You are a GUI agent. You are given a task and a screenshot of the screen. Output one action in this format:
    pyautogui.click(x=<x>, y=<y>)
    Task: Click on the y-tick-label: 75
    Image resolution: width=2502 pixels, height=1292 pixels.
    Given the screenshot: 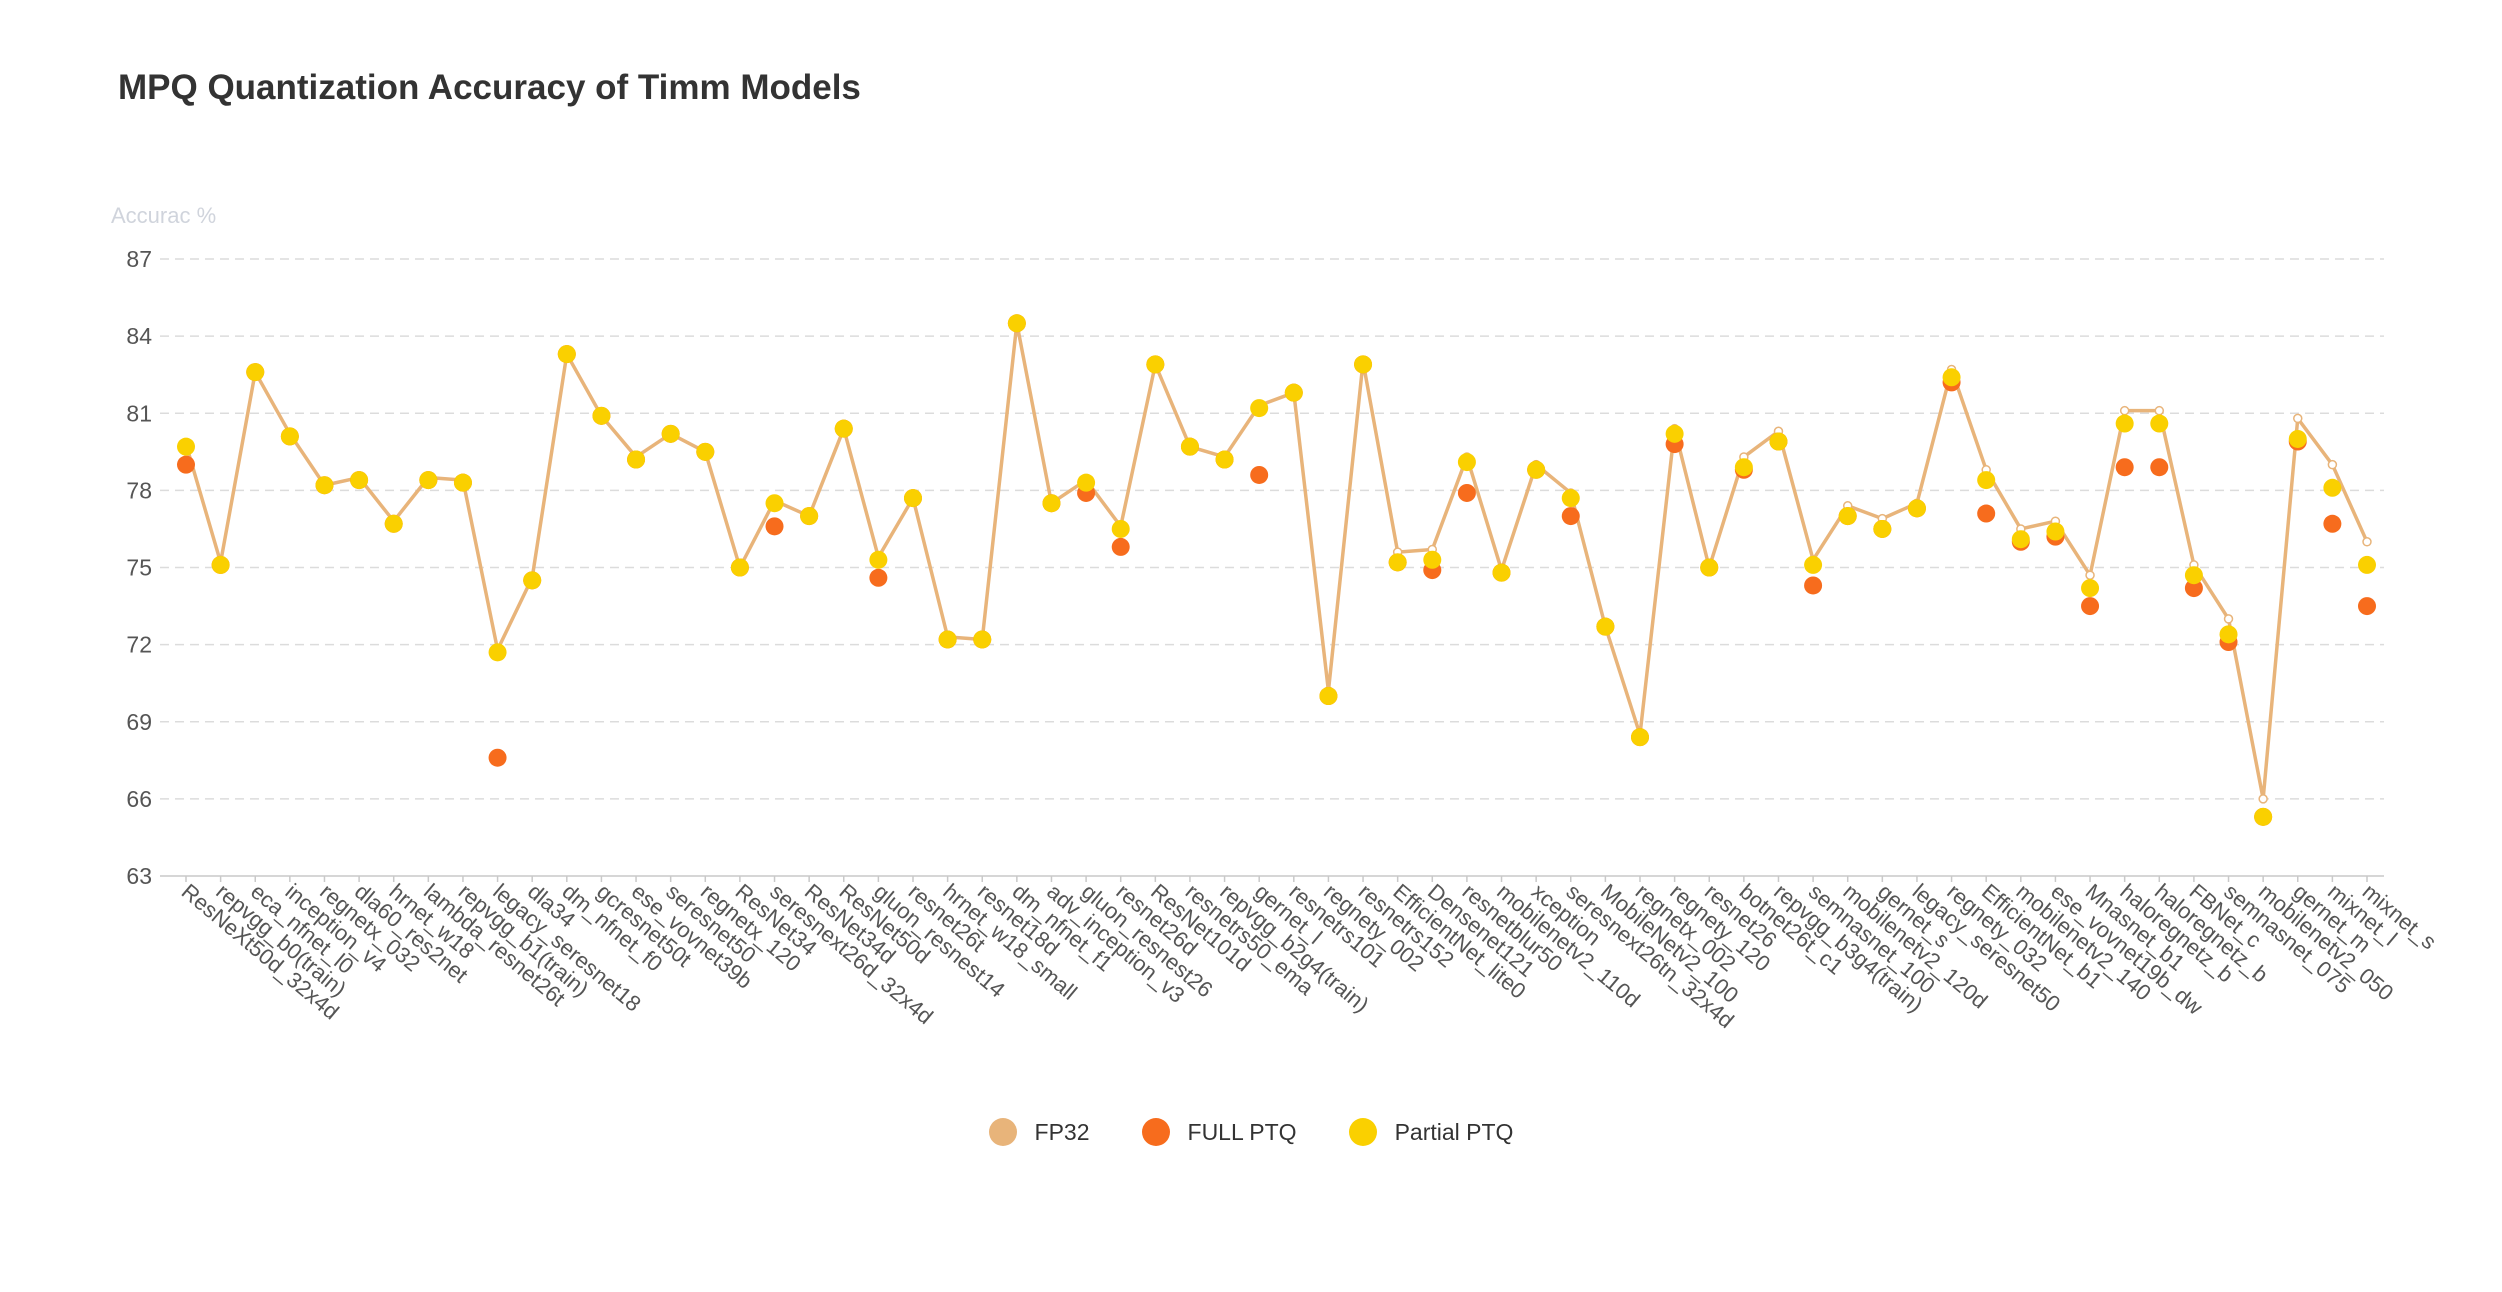 What is the action you would take?
    pyautogui.click(x=139, y=568)
    